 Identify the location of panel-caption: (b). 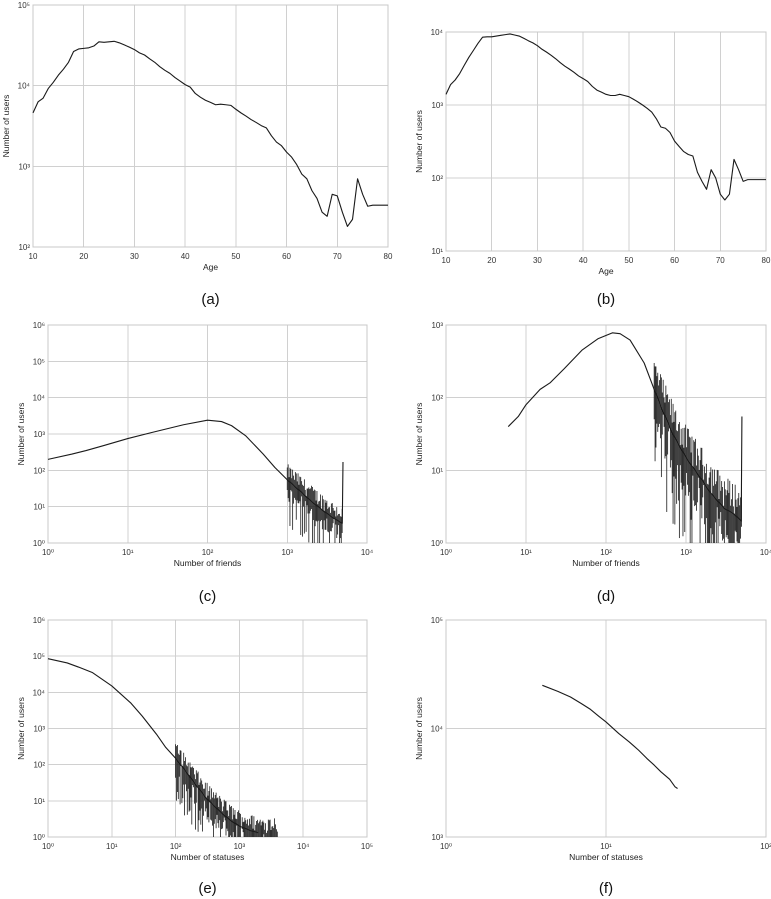
(606, 299).